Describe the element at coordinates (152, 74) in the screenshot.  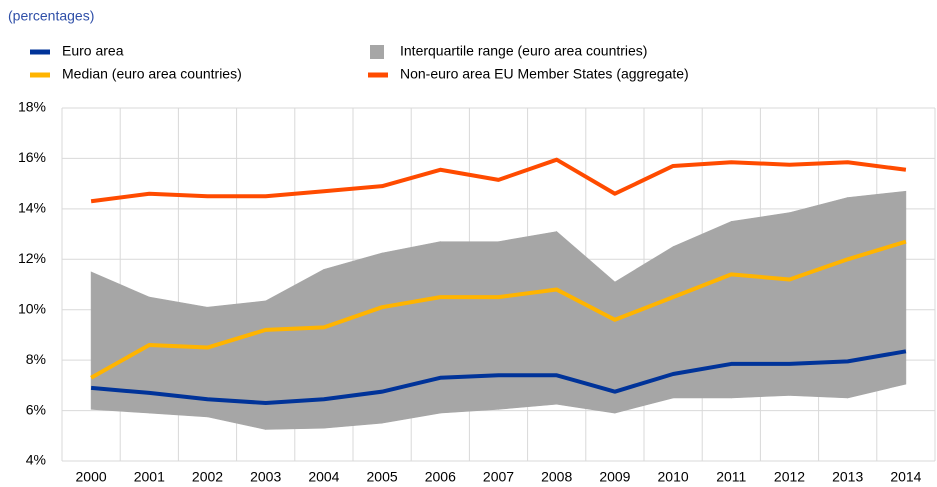
I see `legend-label: Median (euro area countries)` at that location.